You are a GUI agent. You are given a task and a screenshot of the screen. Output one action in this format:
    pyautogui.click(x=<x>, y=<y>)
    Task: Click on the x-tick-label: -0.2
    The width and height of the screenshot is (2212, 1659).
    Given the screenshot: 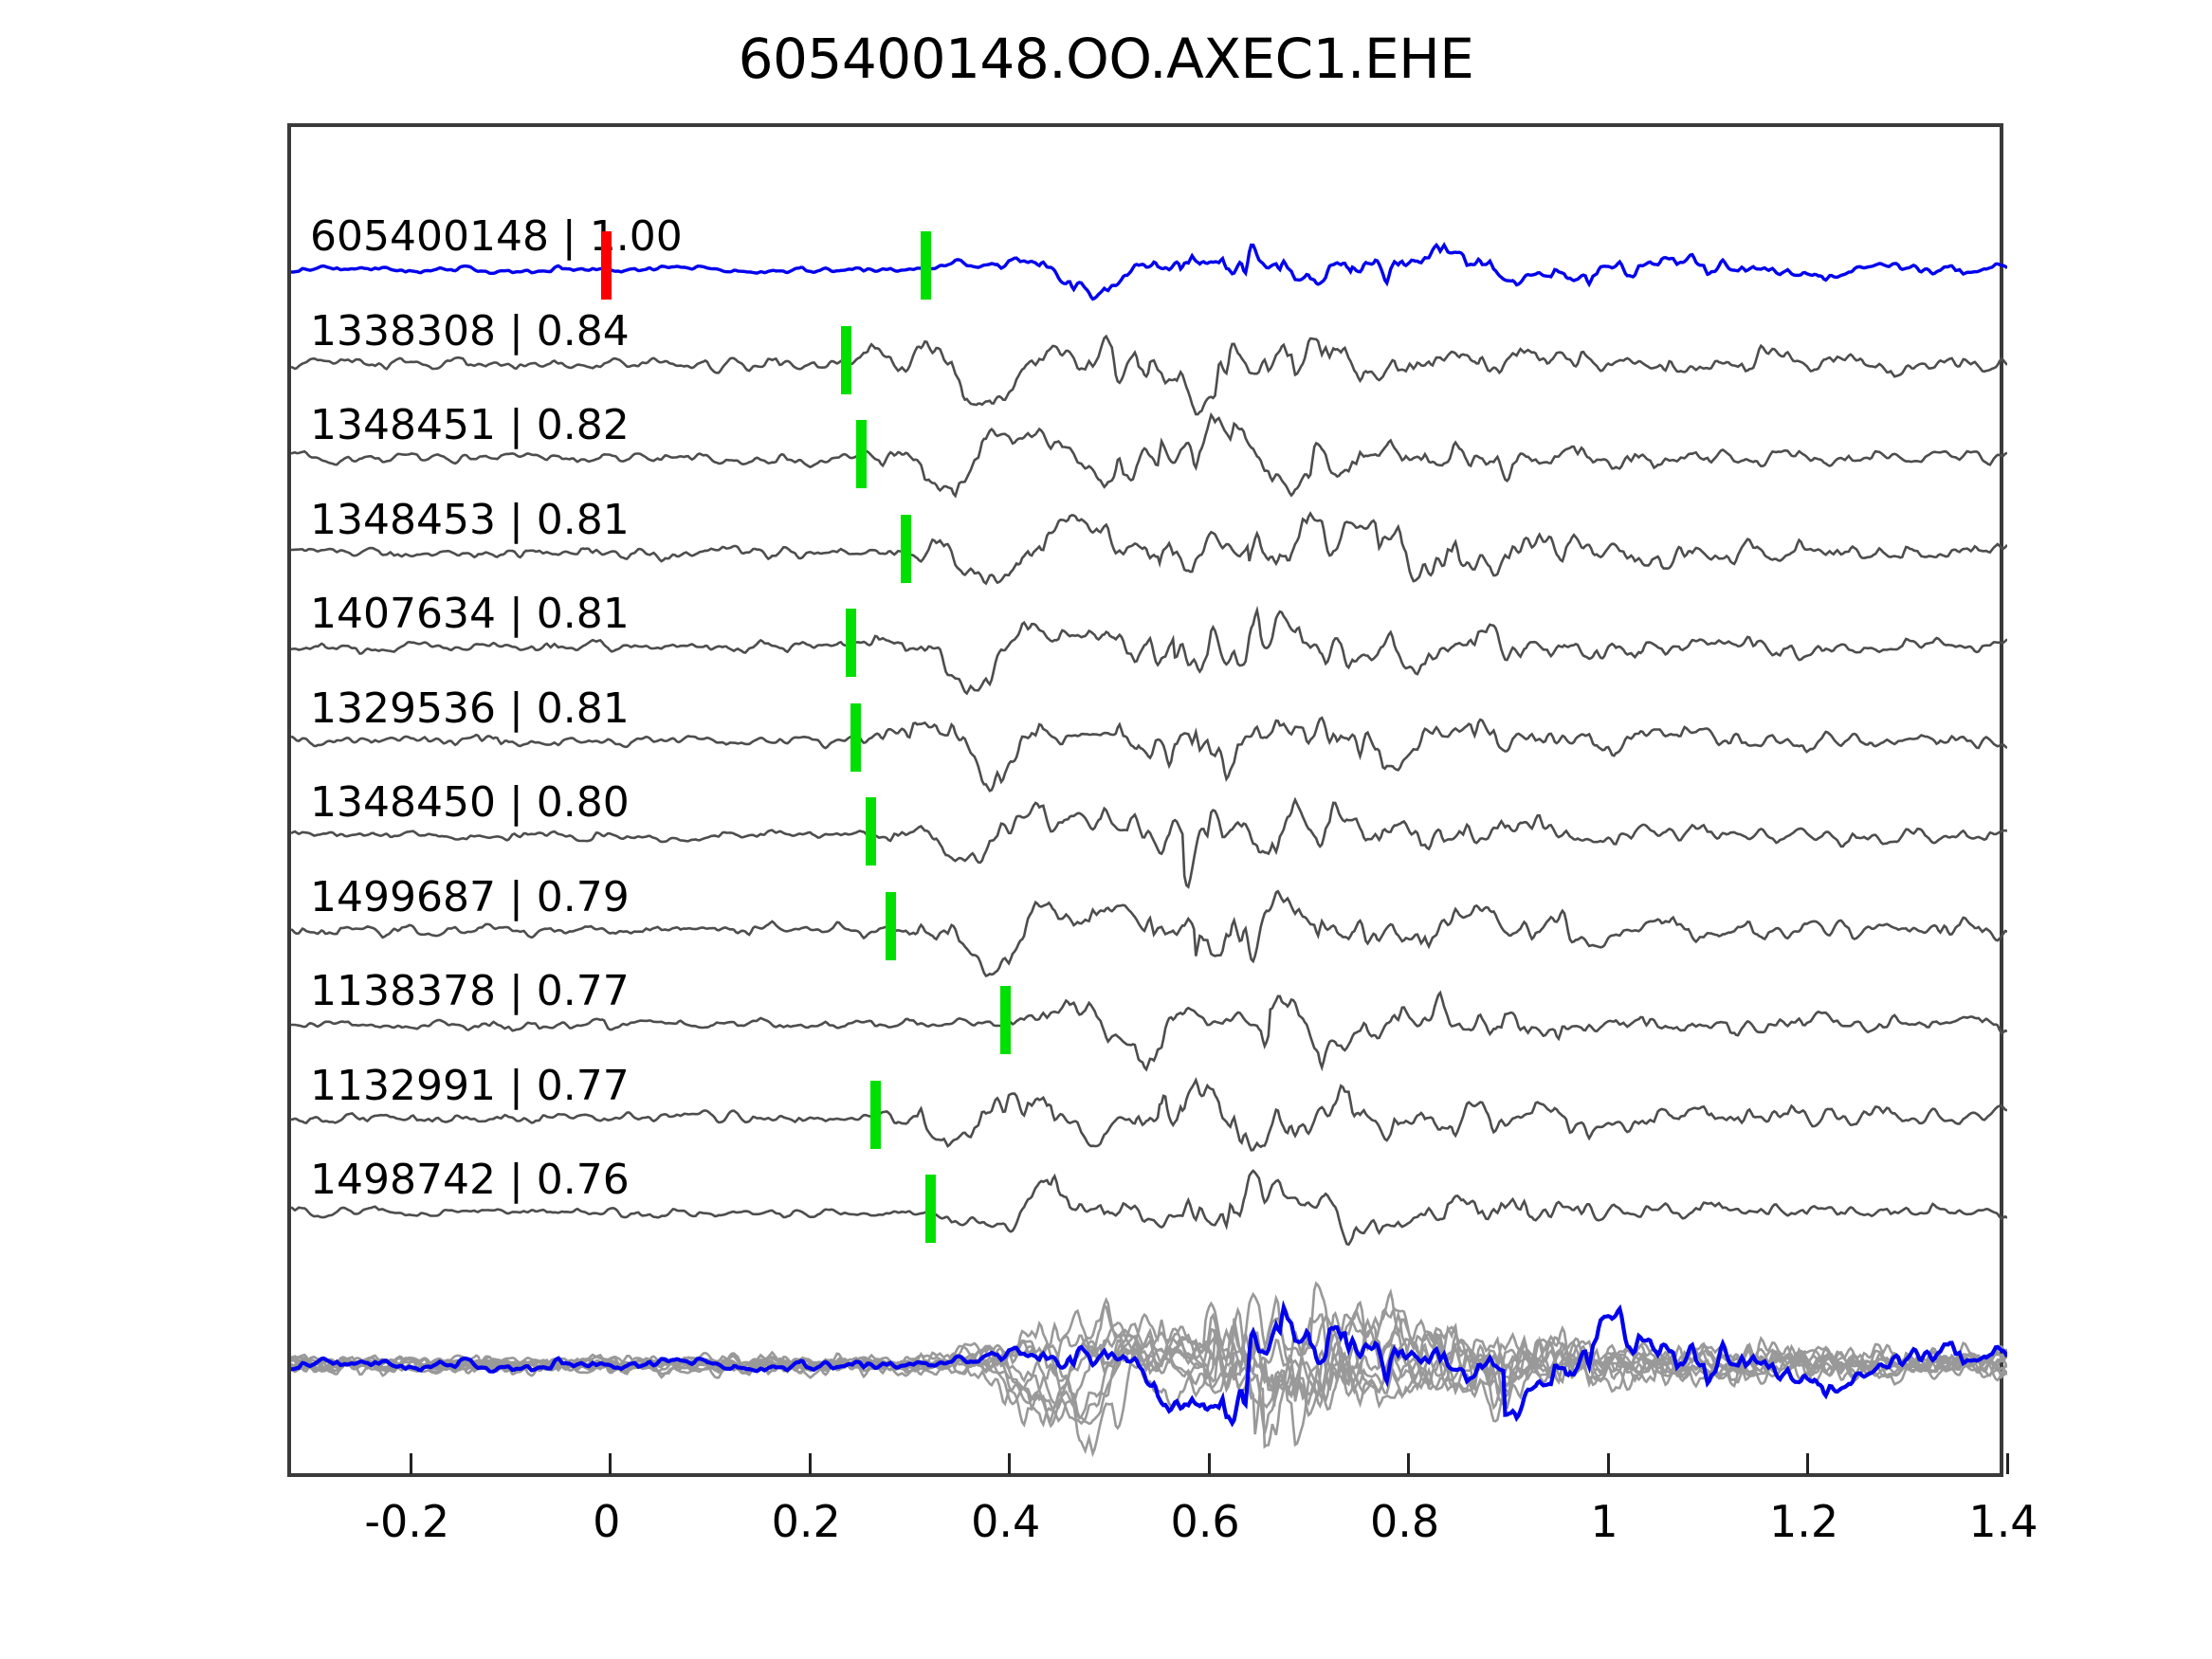 What is the action you would take?
    pyautogui.click(x=407, y=1521)
    